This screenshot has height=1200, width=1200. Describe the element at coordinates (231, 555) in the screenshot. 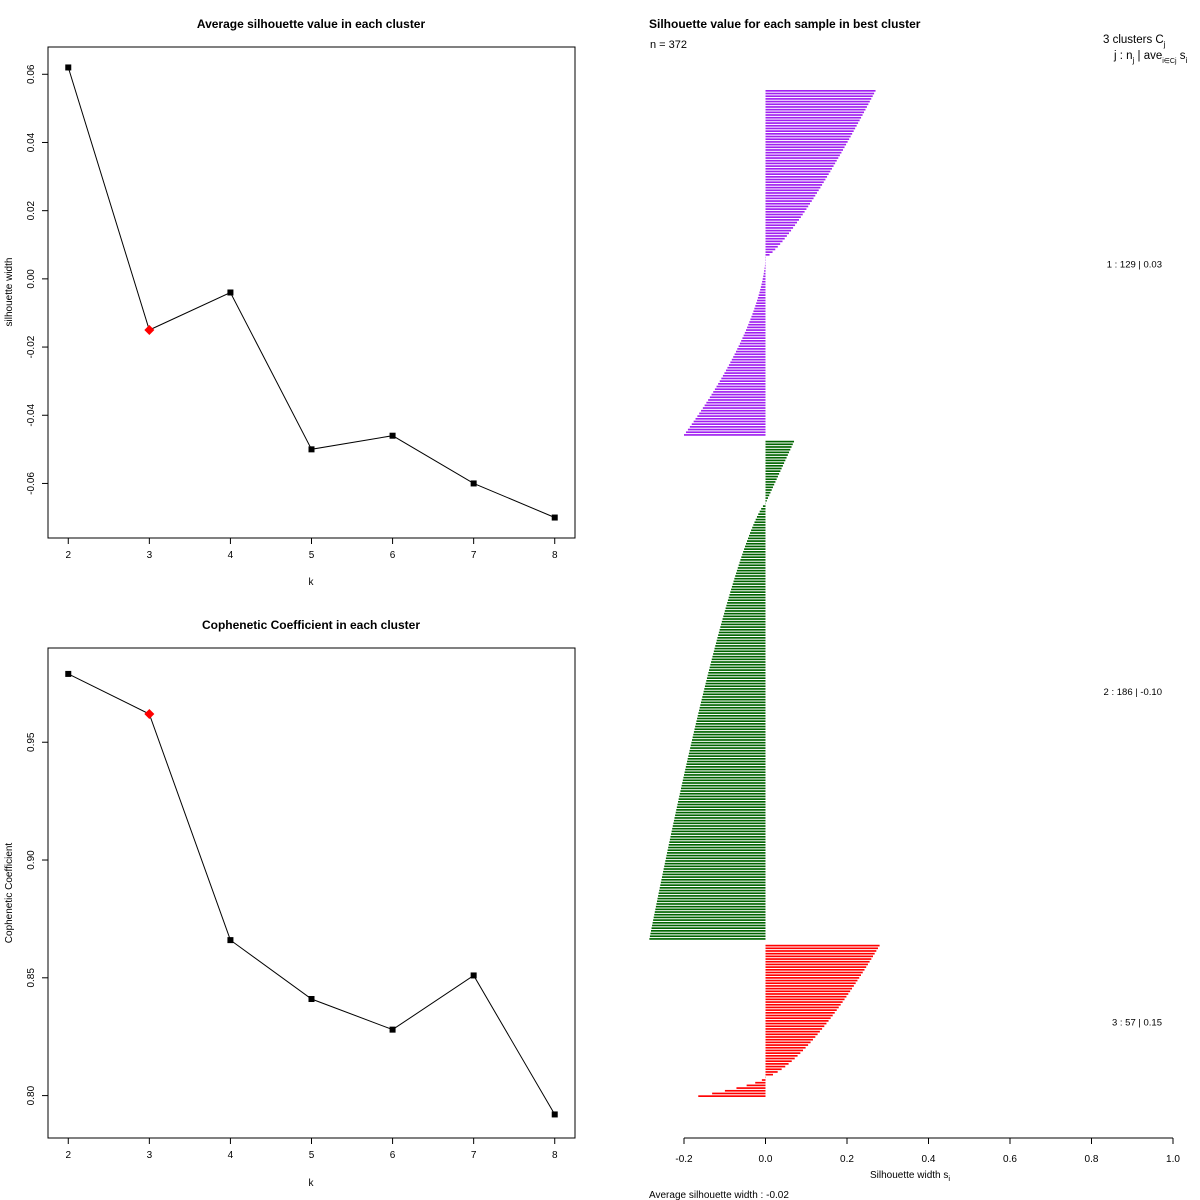

I see `x-tick-label: 4` at that location.